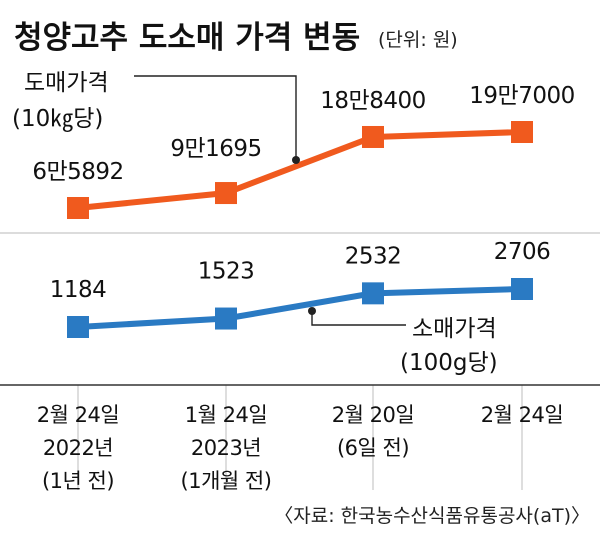 Image resolution: width=600 pixels, height=536 pixels. I want to click on x-tick-label-0-1: 2022년, so click(78, 448).